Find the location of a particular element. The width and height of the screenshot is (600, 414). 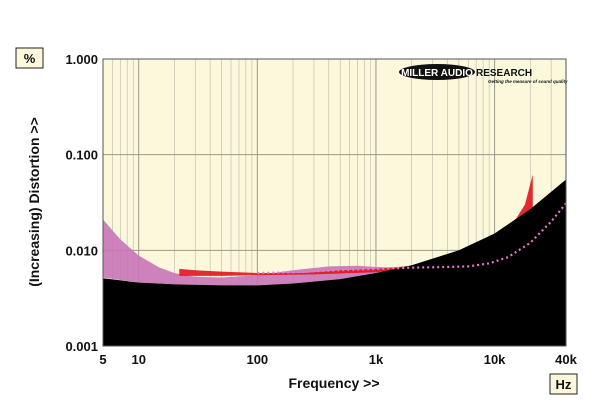

x-unit-label: Hz is located at coordinates (564, 384).